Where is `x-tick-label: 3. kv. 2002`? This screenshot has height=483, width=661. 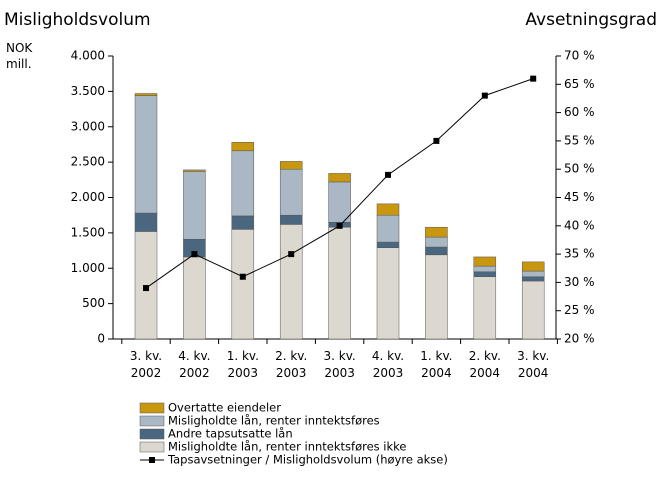 x-tick-label: 3. kv. 2002 is located at coordinates (146, 364).